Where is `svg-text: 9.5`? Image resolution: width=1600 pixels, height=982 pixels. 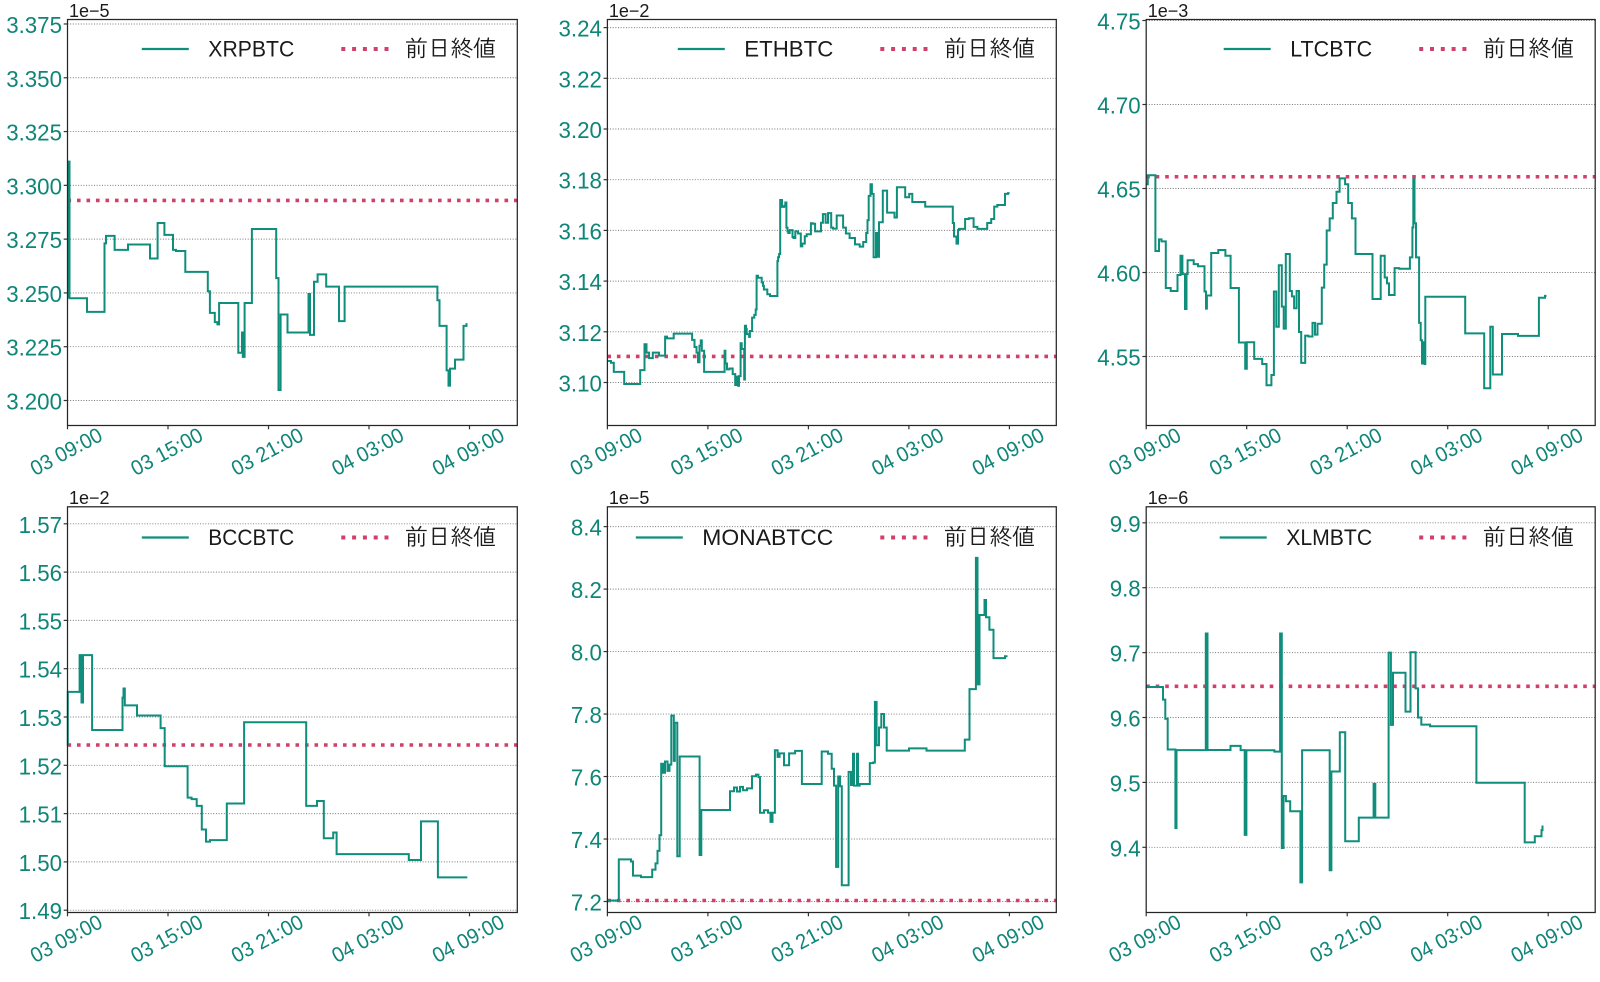 svg-text: 9.5 is located at coordinates (1125, 783).